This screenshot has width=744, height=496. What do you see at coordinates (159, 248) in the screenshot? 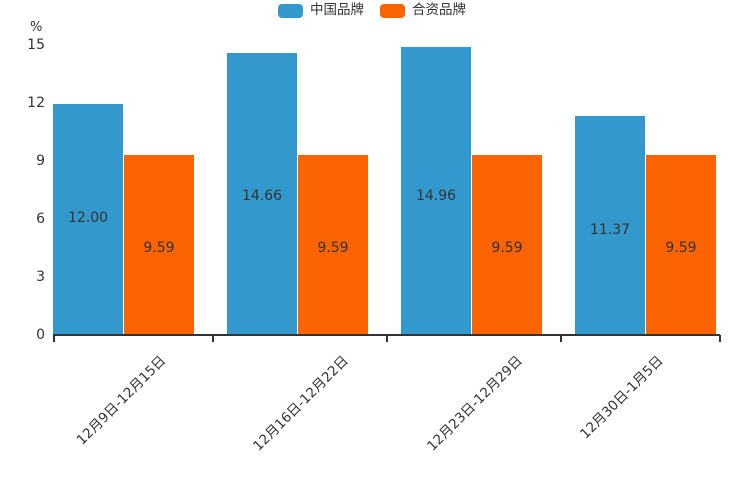
I see `bar-label-joint-venture-brand-1: 9.59` at bounding box center [159, 248].